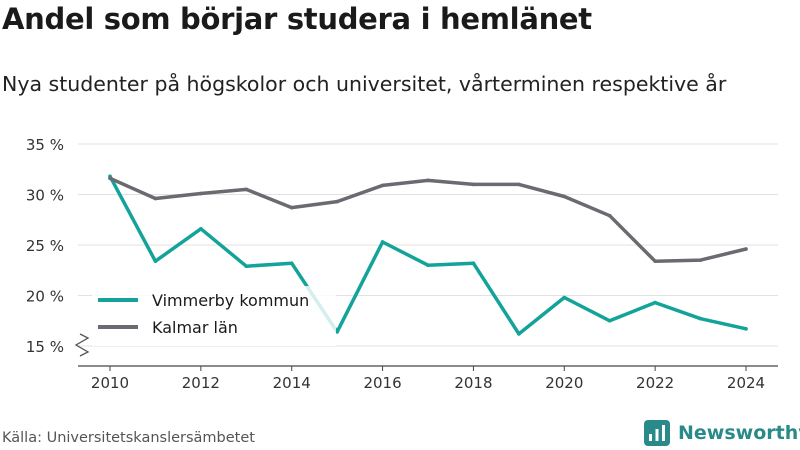  What do you see at coordinates (110, 383) in the screenshot?
I see `x-tick-label: 2010` at bounding box center [110, 383].